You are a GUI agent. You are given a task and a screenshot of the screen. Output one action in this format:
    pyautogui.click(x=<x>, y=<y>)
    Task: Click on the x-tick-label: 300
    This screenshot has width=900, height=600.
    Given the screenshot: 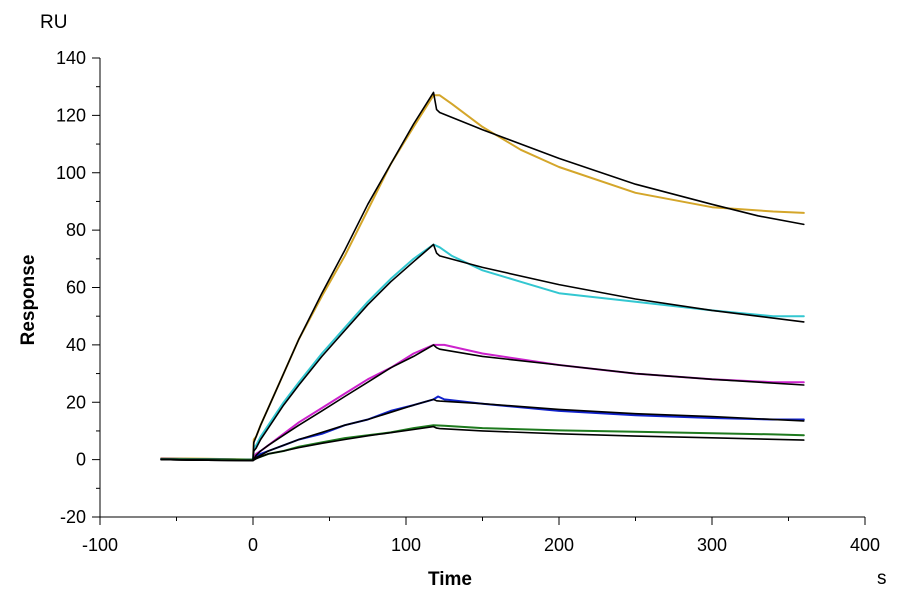 What is the action you would take?
    pyautogui.click(x=712, y=545)
    